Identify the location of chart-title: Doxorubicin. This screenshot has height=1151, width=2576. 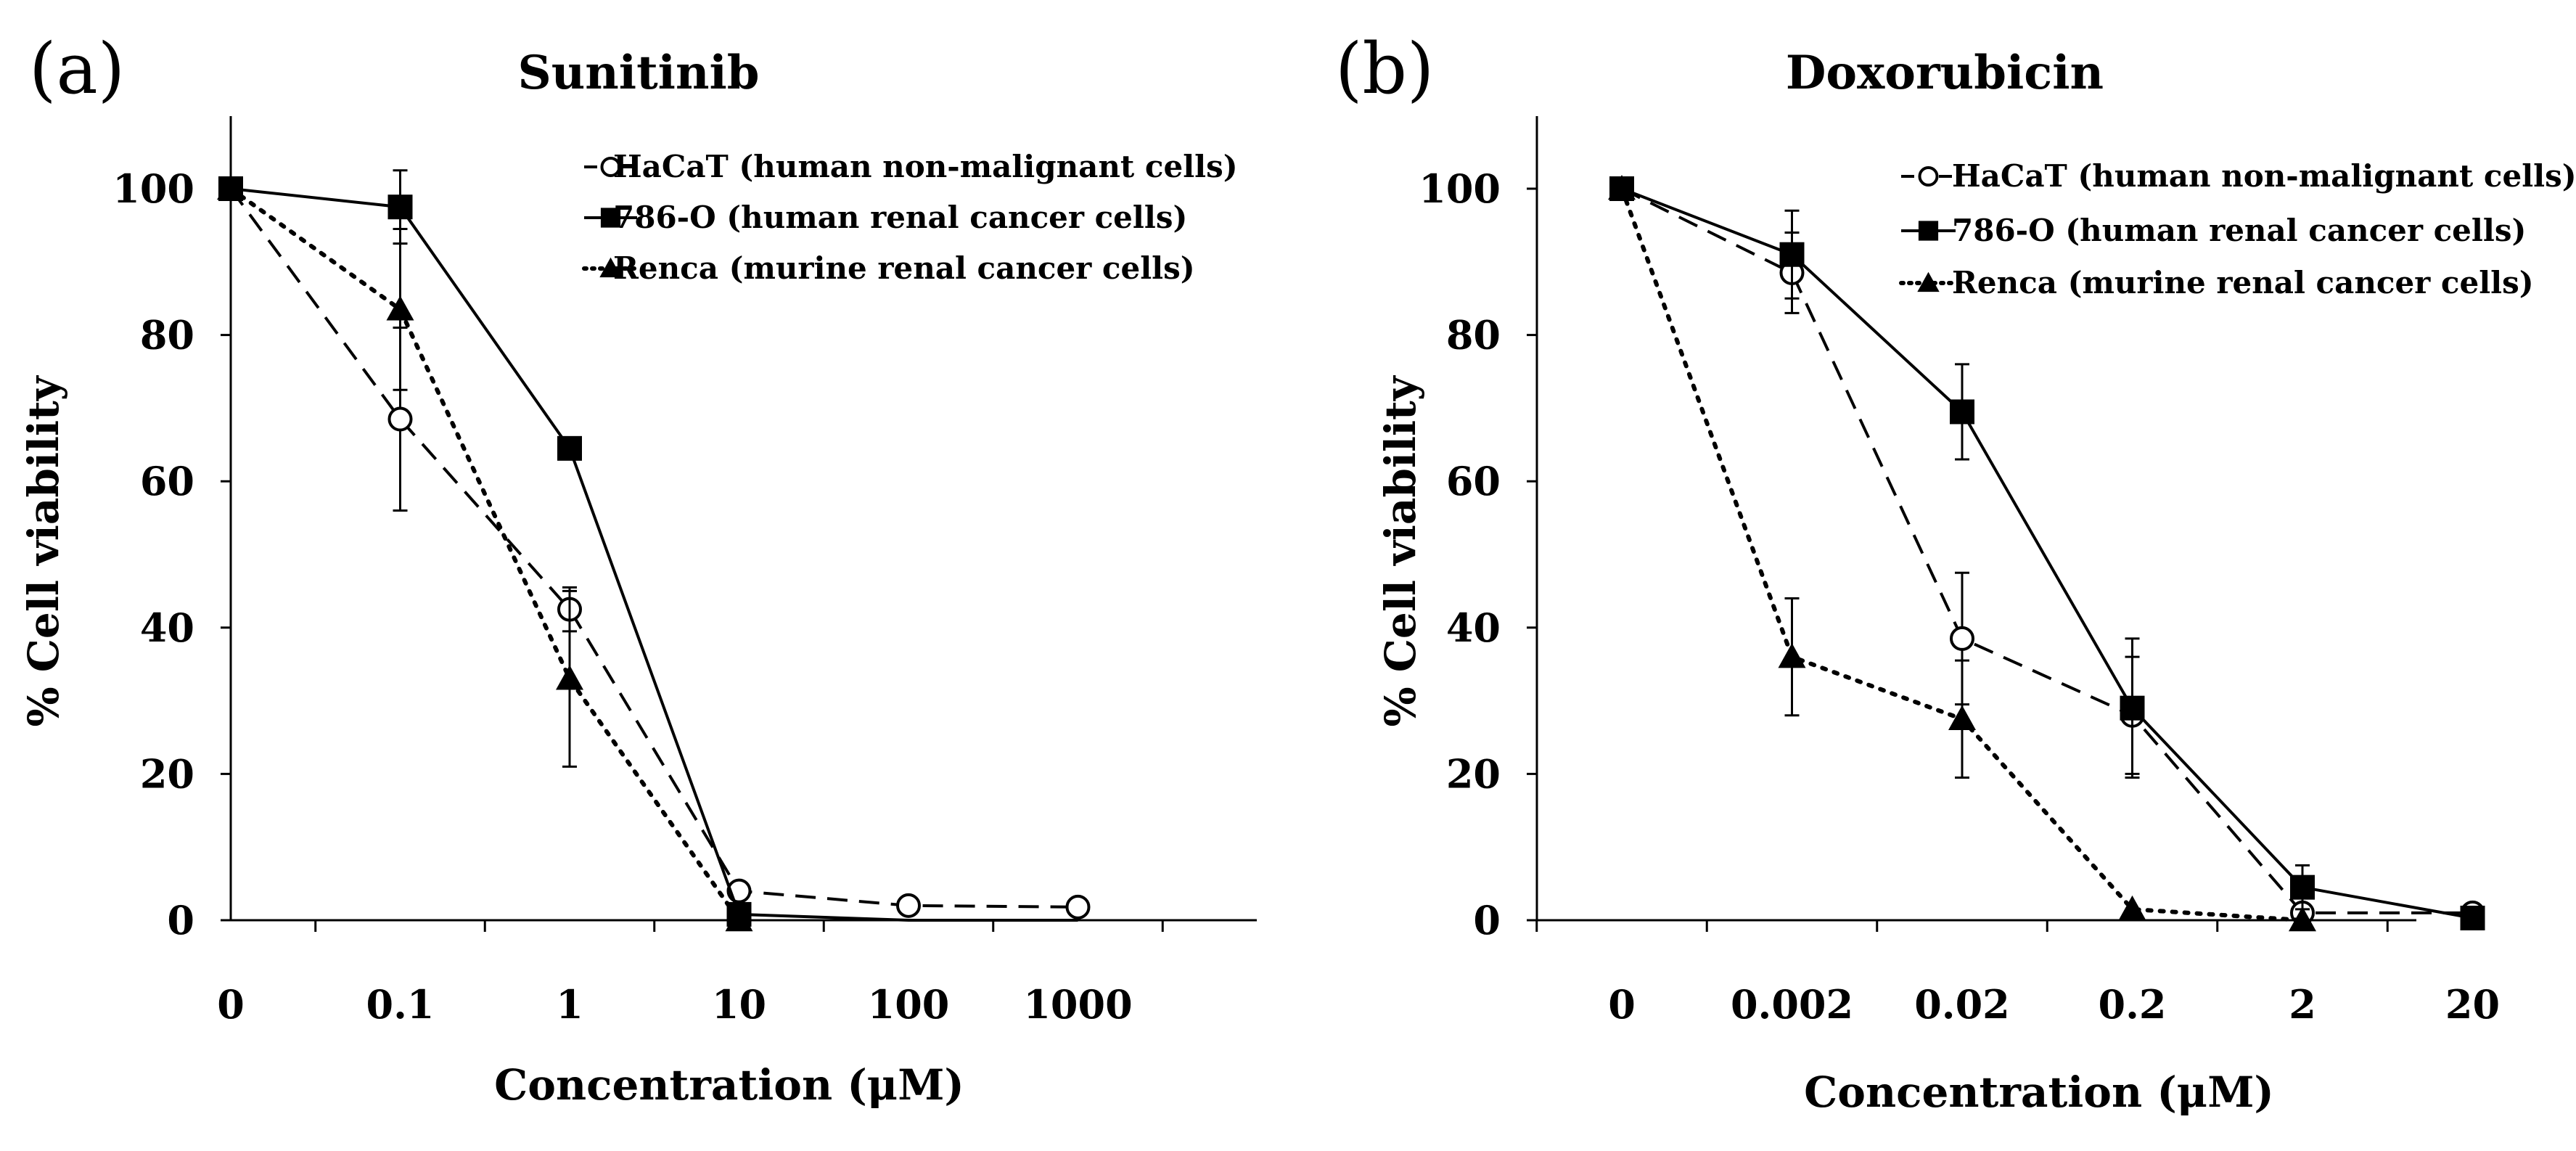
(1945, 73).